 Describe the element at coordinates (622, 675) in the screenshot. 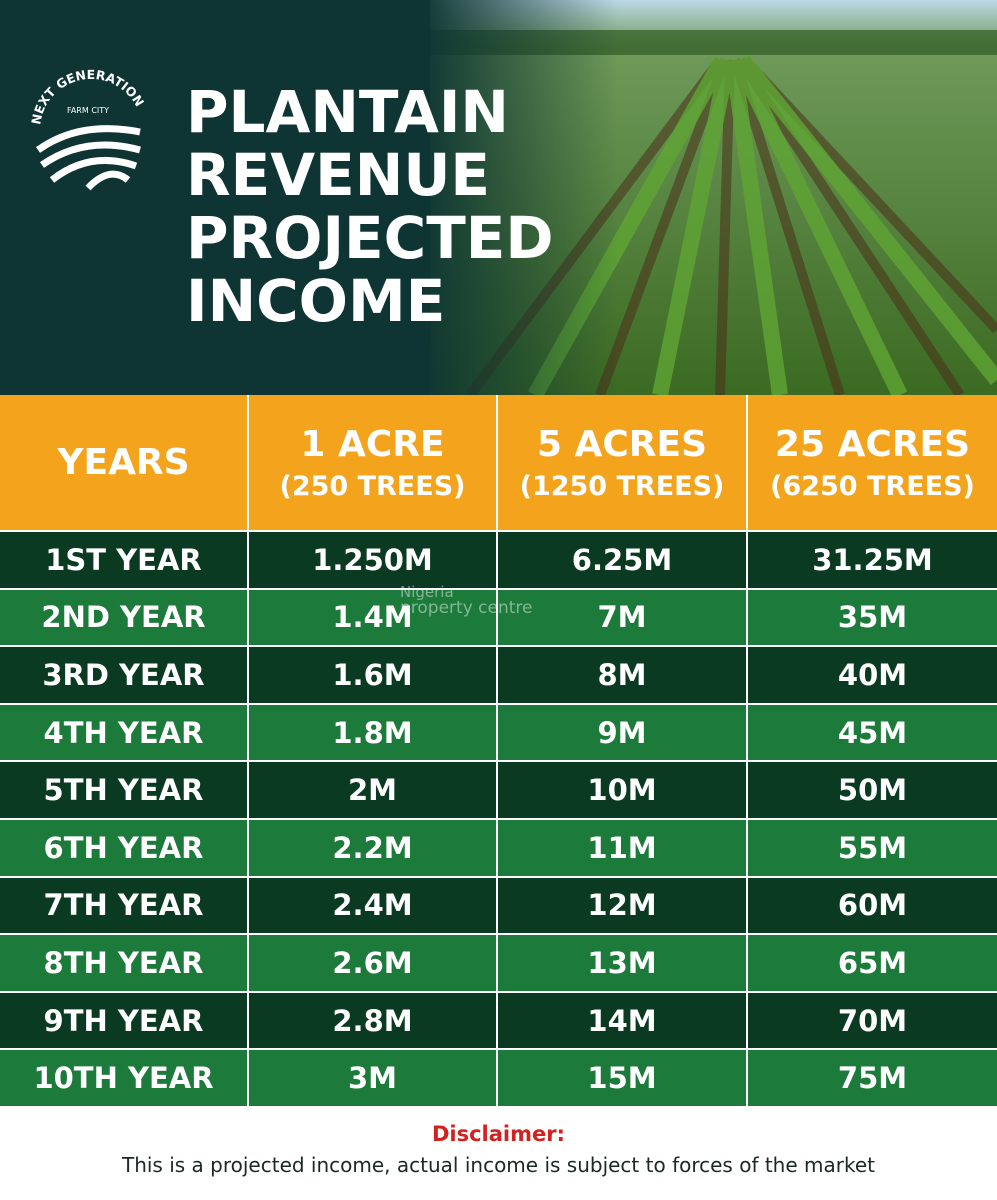

I see `table-cell: 8M` at that location.